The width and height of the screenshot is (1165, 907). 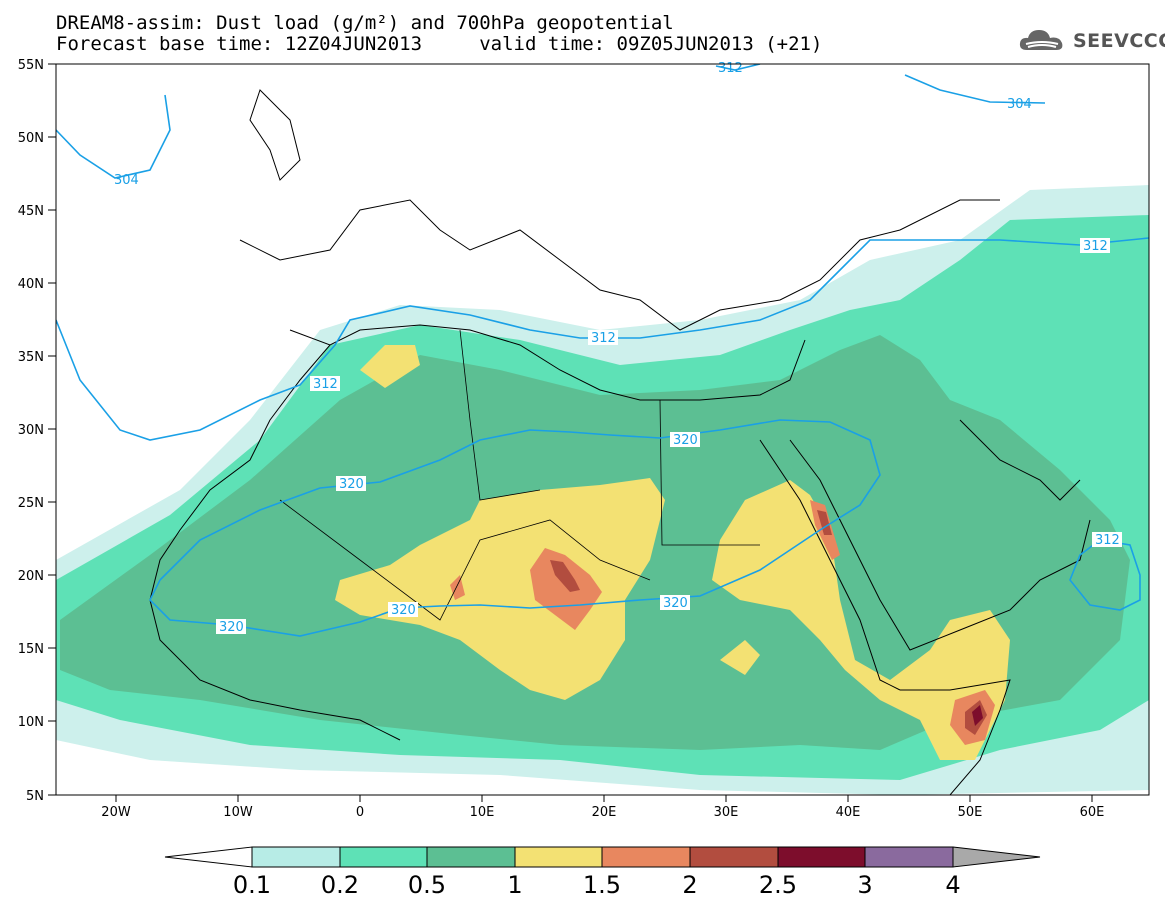 What do you see at coordinates (390, 366) in the screenshot?
I see `dust-band-1-north` at bounding box center [390, 366].